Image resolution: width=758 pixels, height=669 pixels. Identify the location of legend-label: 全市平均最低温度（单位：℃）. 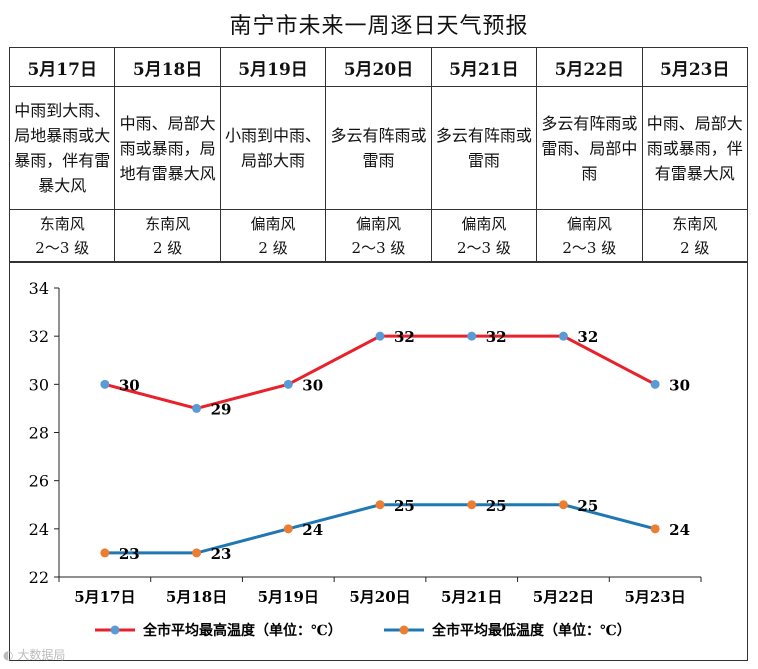
(531, 630).